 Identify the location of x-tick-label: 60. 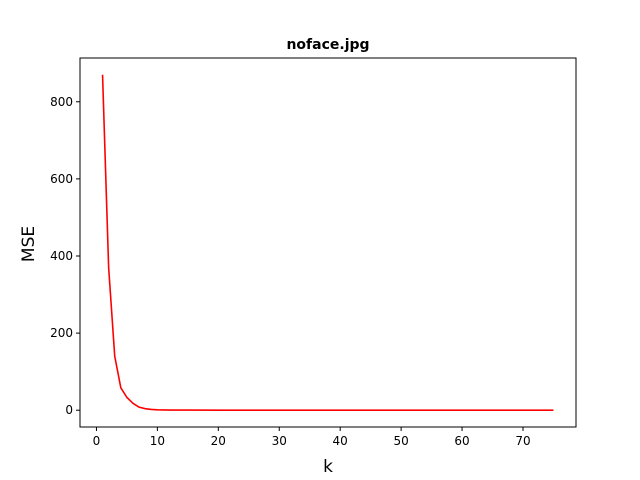
(461, 441).